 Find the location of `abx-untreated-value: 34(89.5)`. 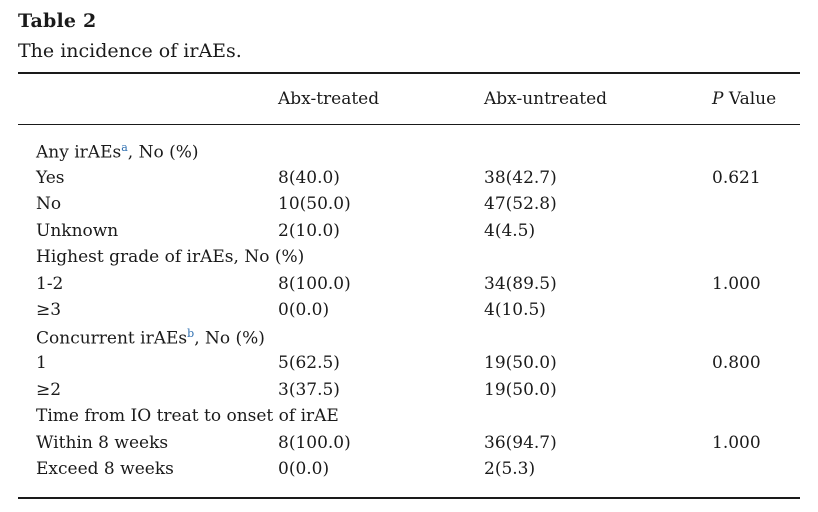

abx-untreated-value: 34(89.5) is located at coordinates (520, 283).